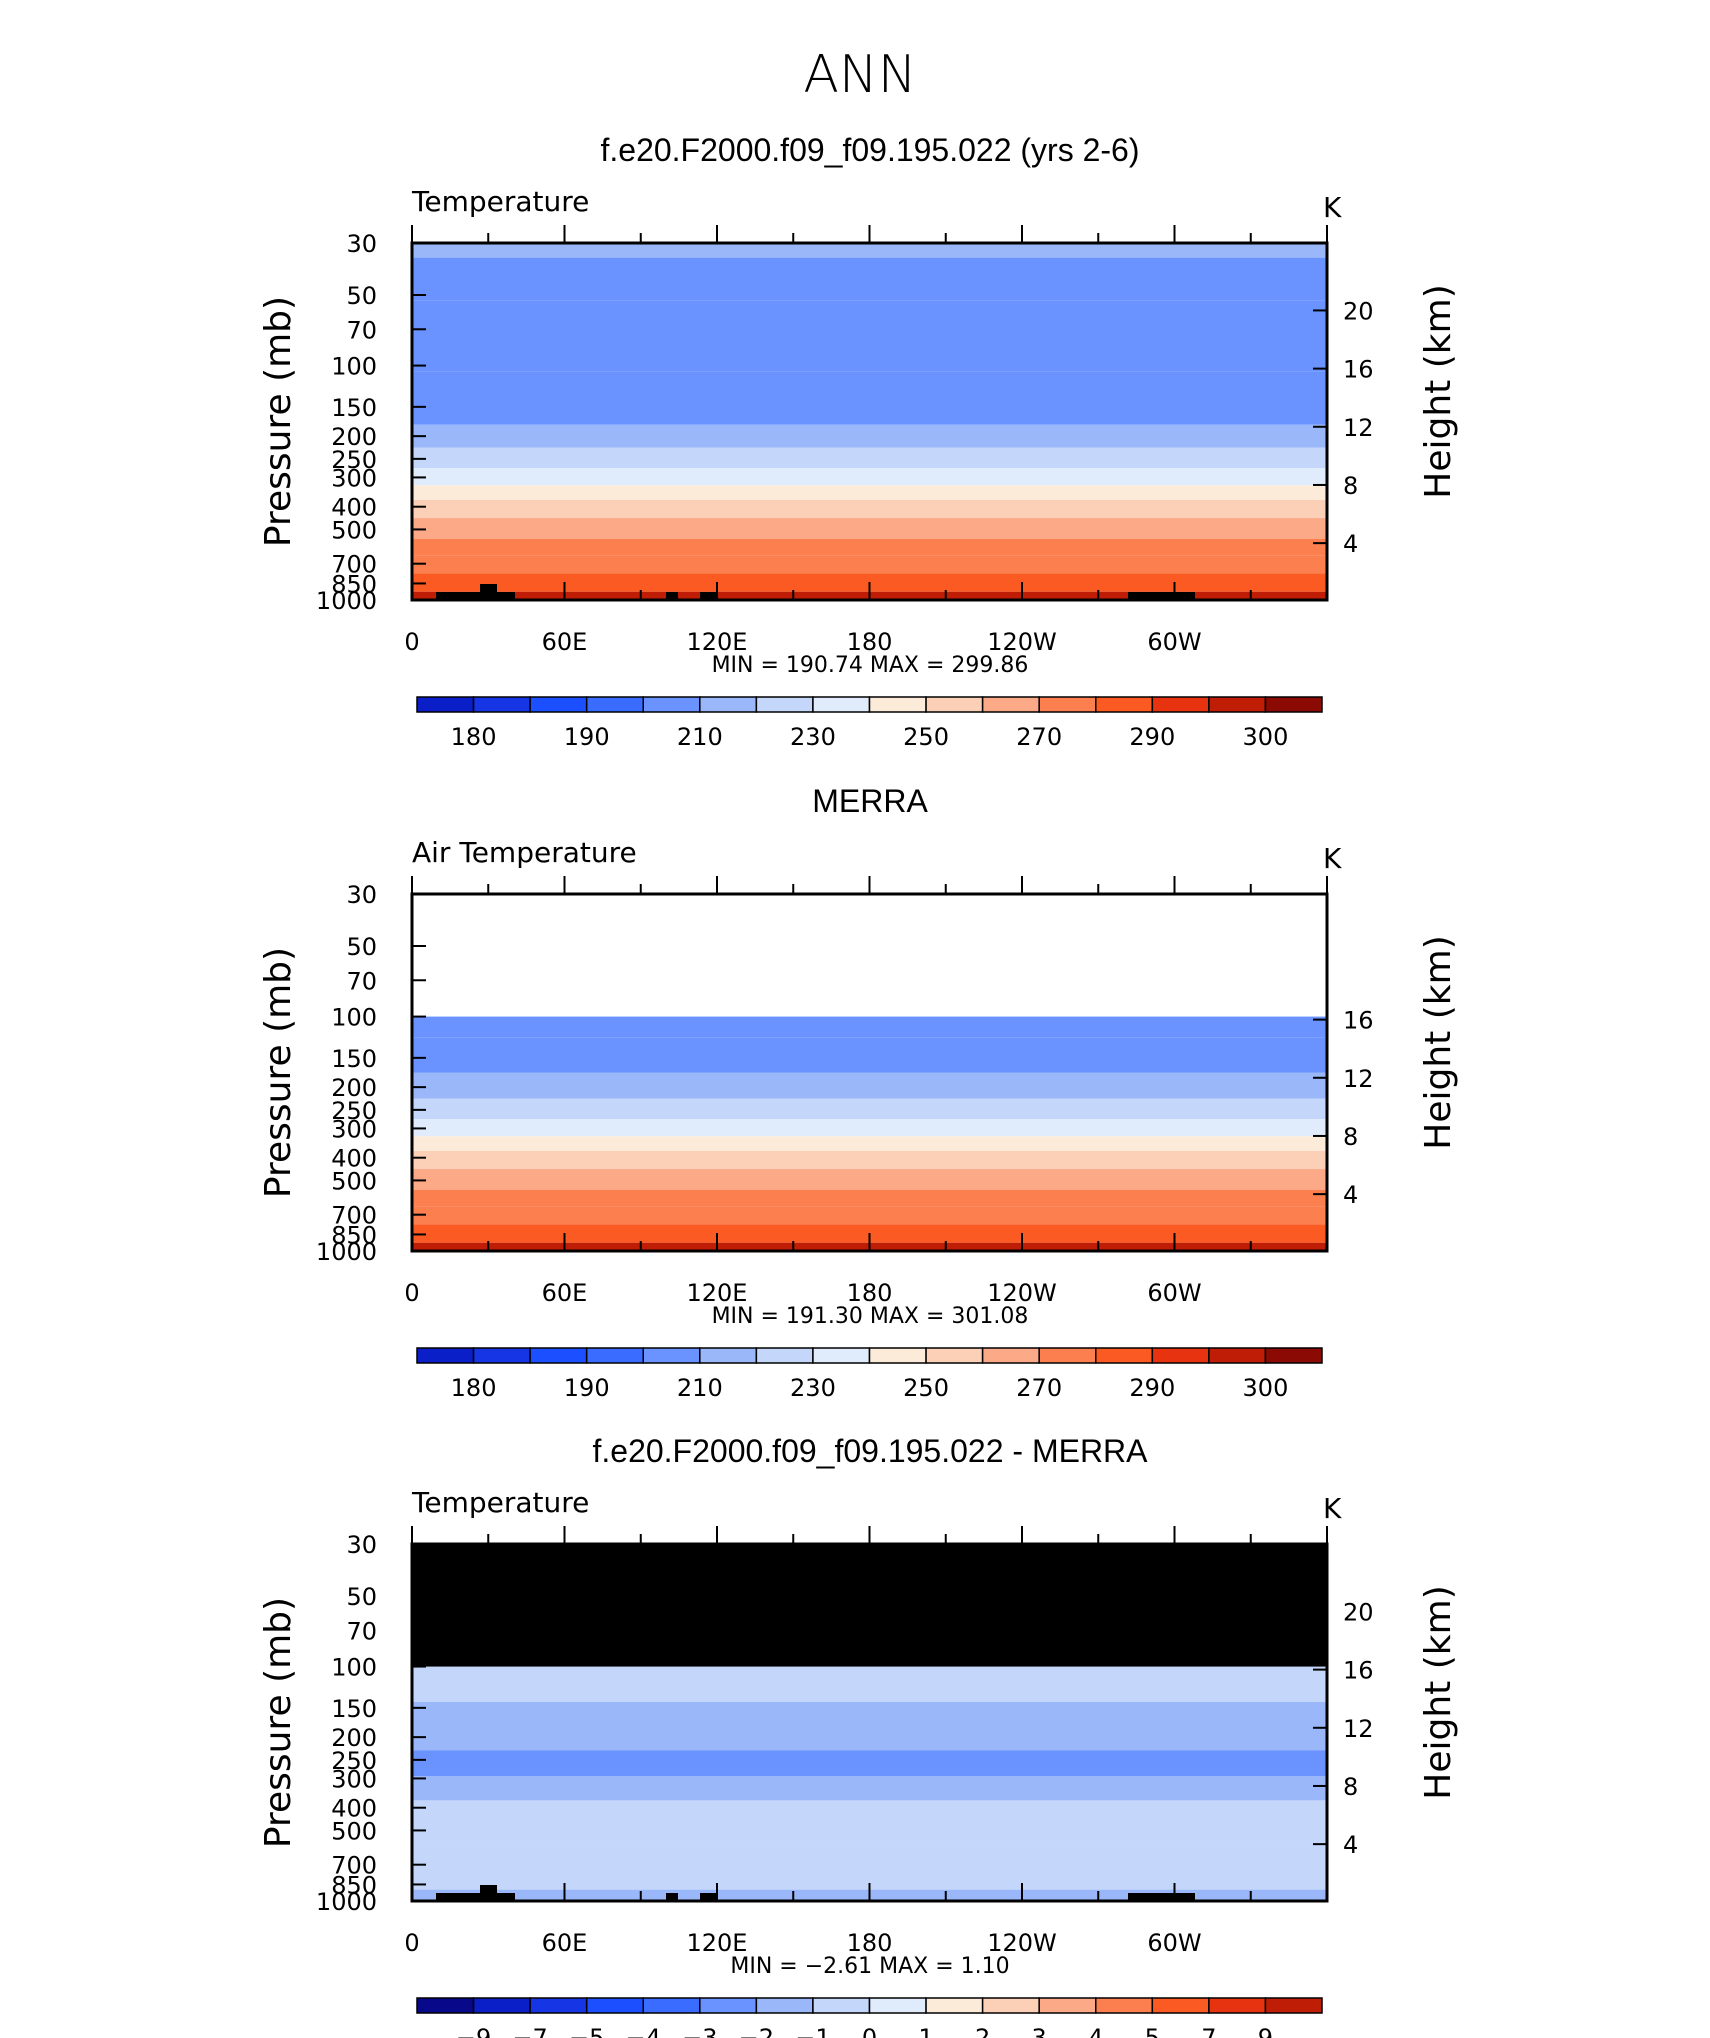 The height and width of the screenshot is (2038, 1710). What do you see at coordinates (1350, 1787) in the screenshot?
I see `y2-tick-label: 8` at bounding box center [1350, 1787].